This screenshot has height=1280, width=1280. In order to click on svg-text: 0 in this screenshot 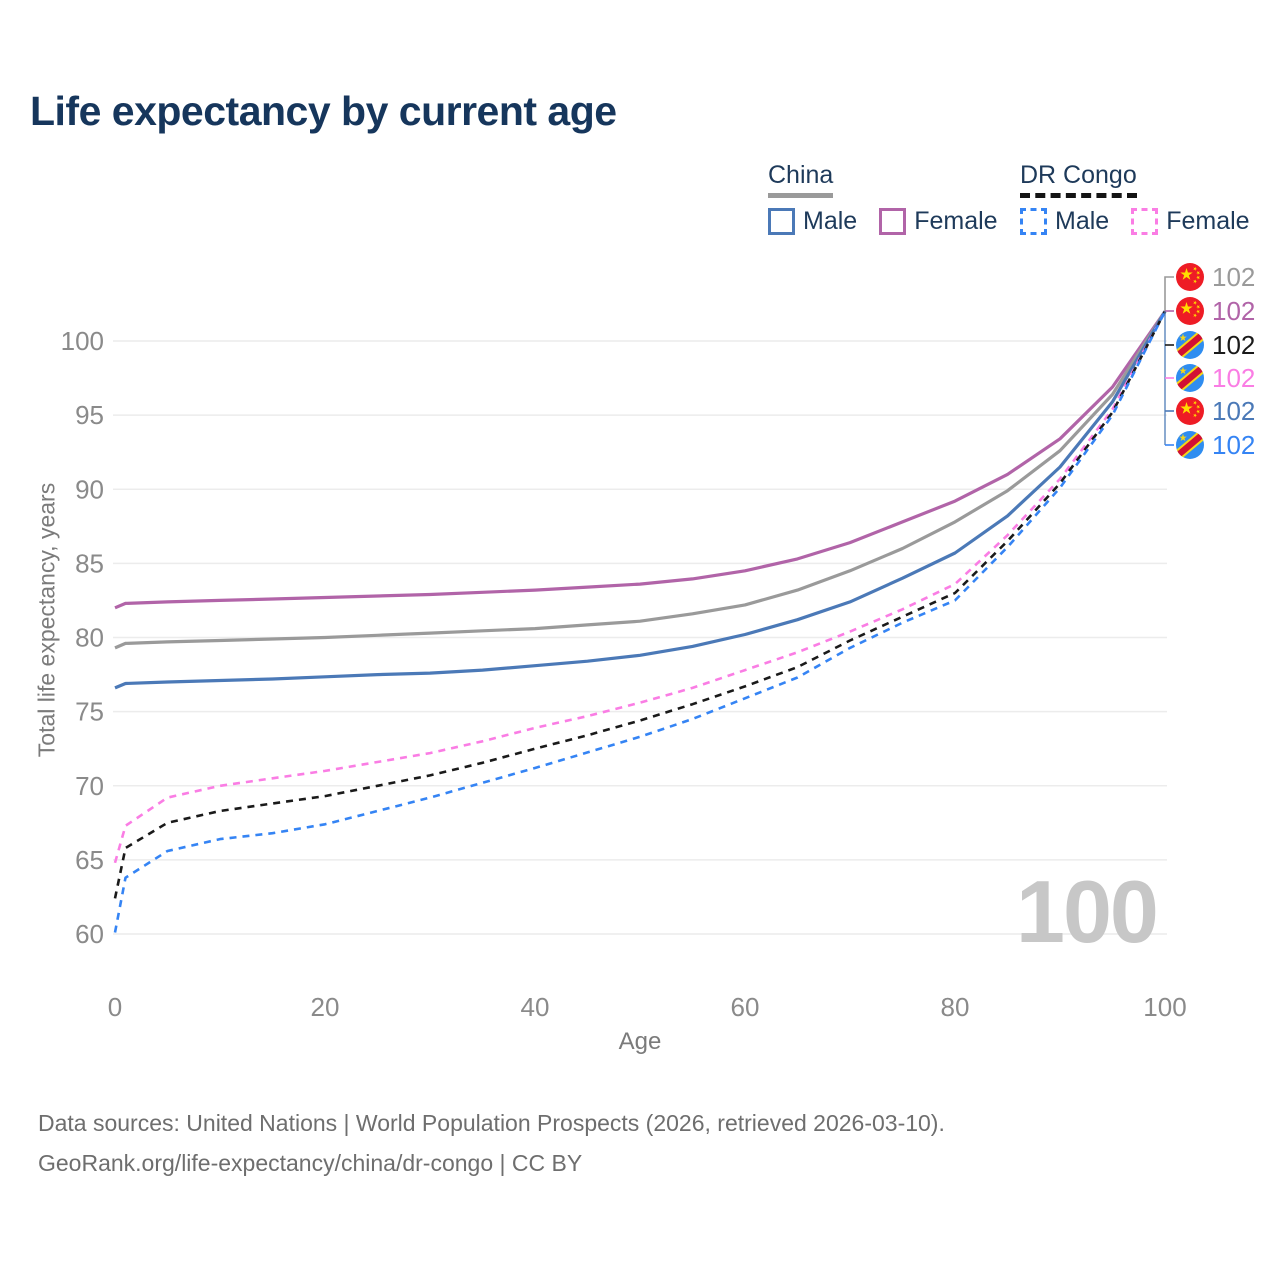, I will do `click(115, 1007)`.